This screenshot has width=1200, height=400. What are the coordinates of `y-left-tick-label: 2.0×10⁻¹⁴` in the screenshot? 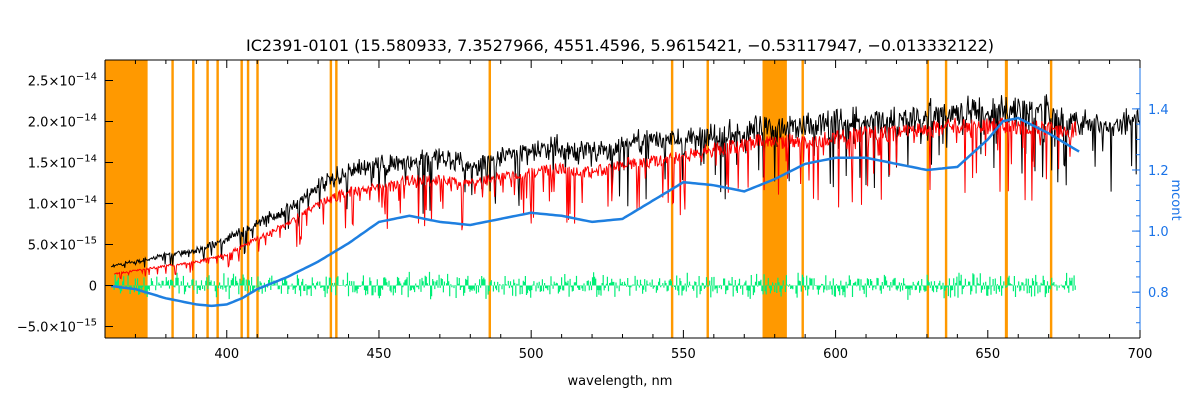 It's located at (62, 122).